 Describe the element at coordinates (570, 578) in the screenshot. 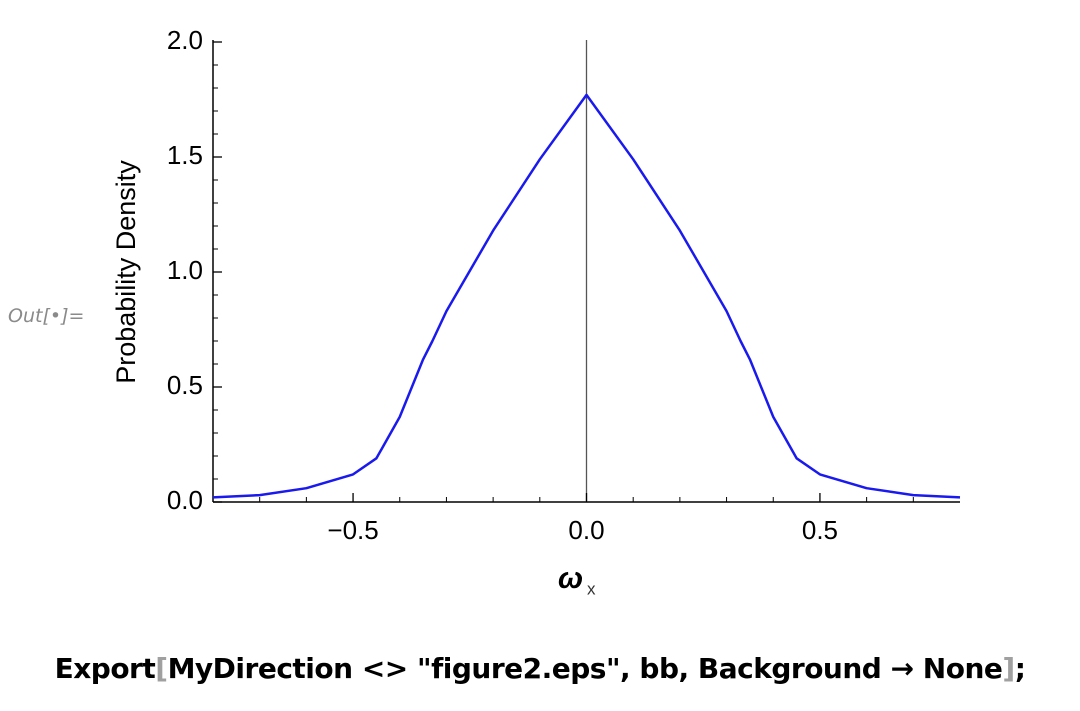

I see `x-axis-label: ω` at that location.